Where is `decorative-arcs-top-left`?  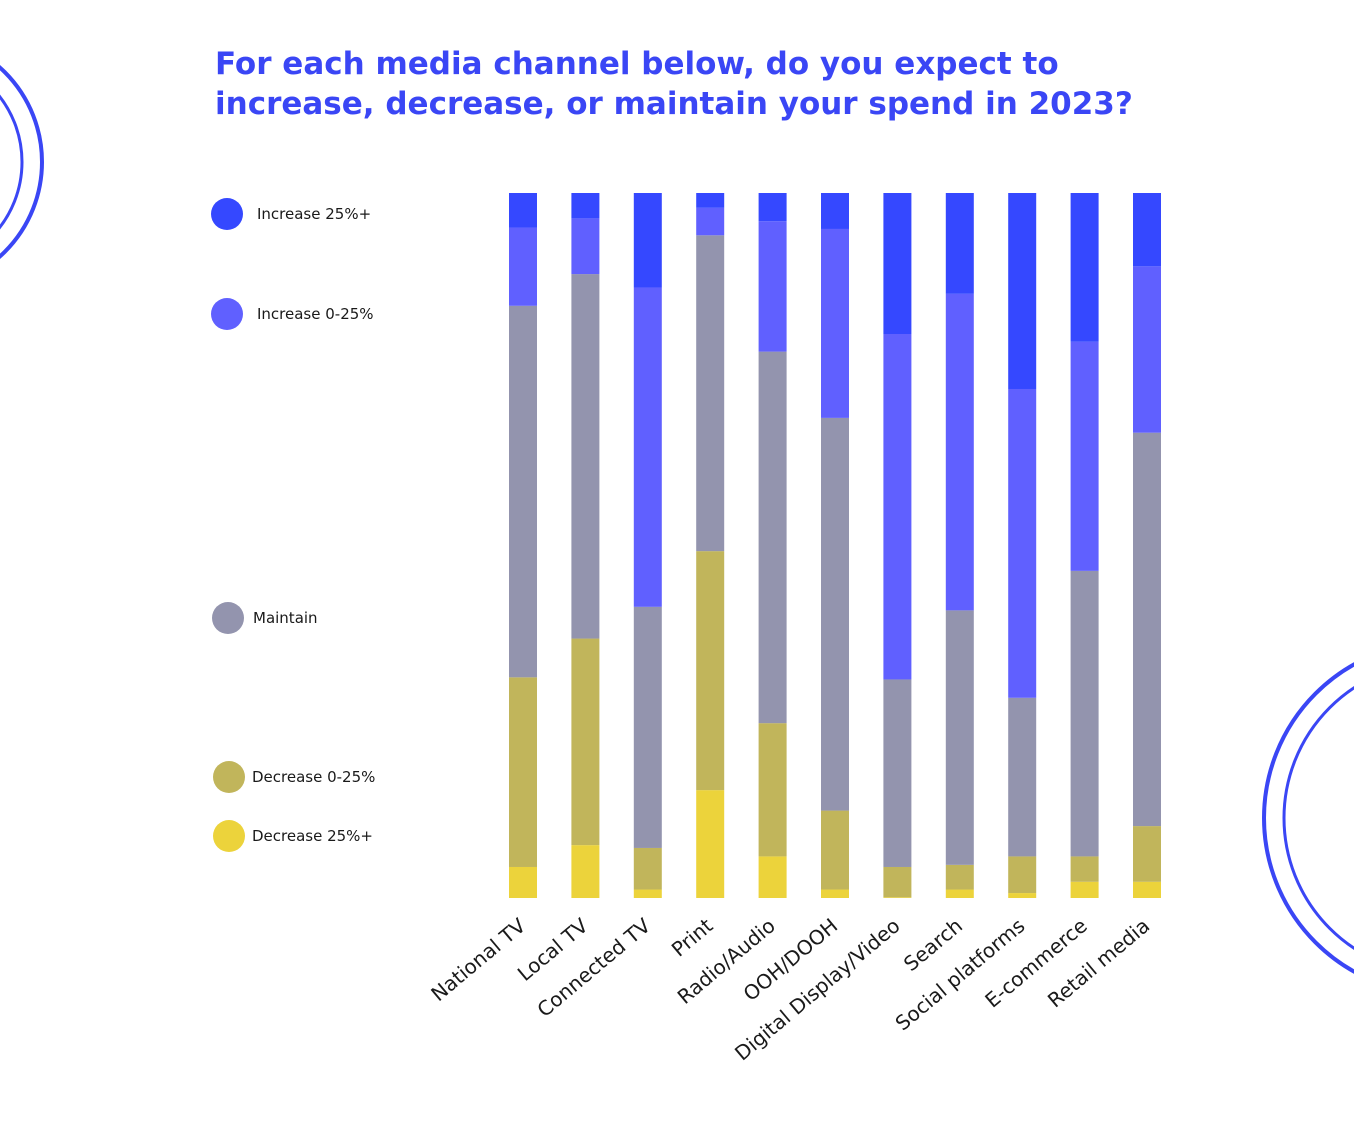 decorative-arcs-top-left is located at coordinates (22, 162).